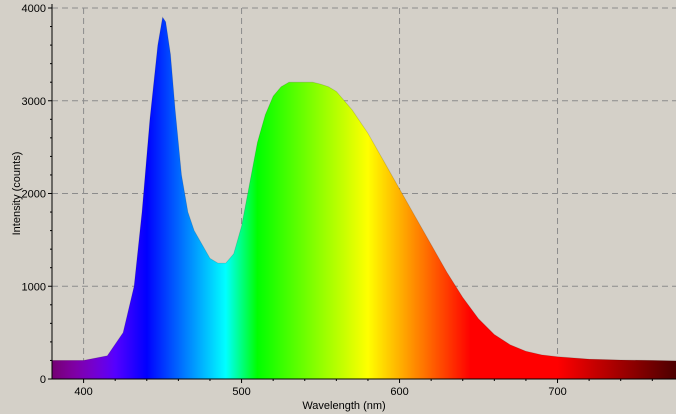 This screenshot has height=414, width=676. I want to click on y-tick-label: 1000, so click(34, 287).